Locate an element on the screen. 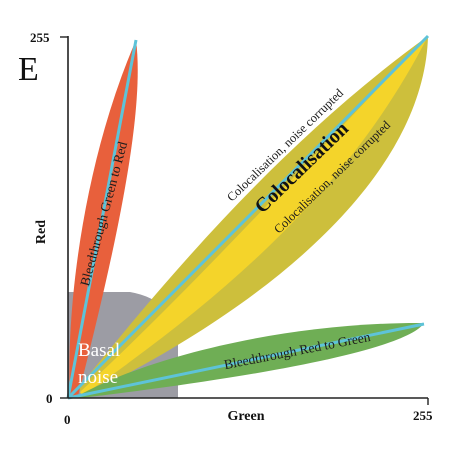  basal-noise-label-line1: Basal is located at coordinates (99, 350).